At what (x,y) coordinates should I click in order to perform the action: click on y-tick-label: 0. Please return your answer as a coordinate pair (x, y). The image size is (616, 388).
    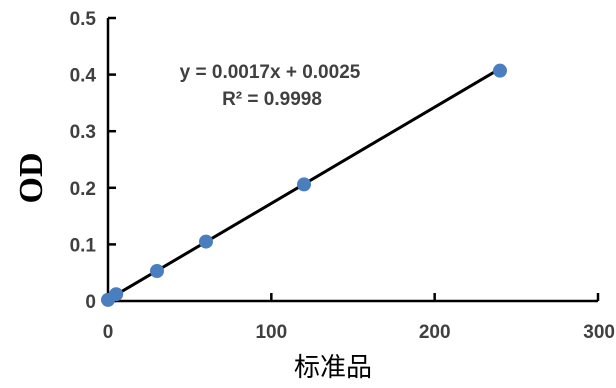
    Looking at the image, I should click on (90, 302).